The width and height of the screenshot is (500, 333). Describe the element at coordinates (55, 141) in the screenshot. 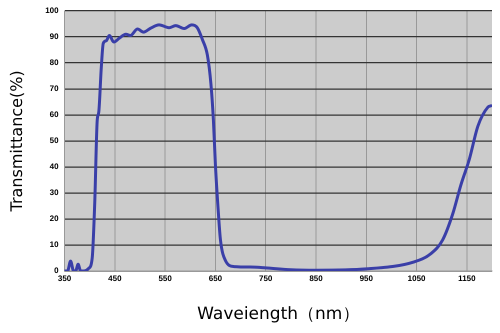

I see `y-tick-label: 50` at that location.